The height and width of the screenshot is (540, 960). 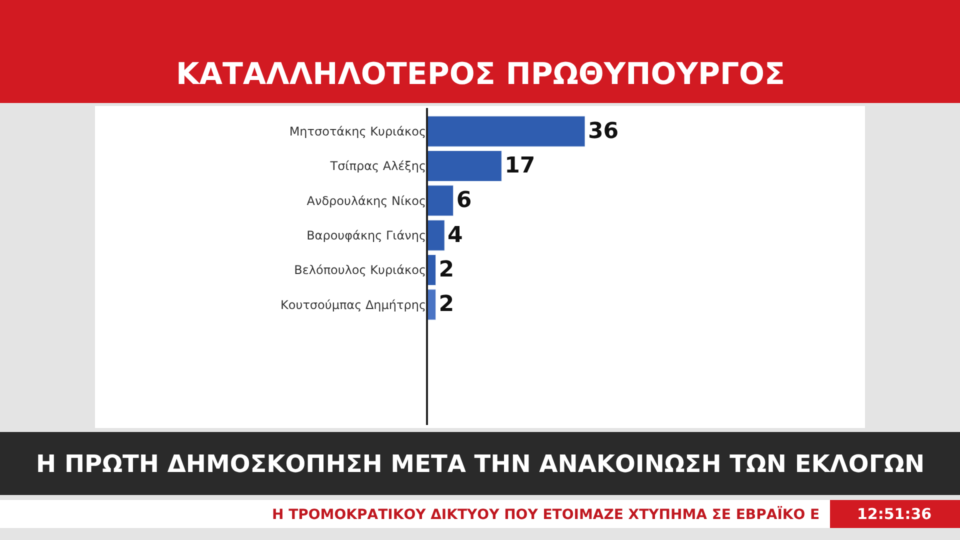 I want to click on y-tick-label: Μητσοτάκης Κυριάκος, so click(x=357, y=131).